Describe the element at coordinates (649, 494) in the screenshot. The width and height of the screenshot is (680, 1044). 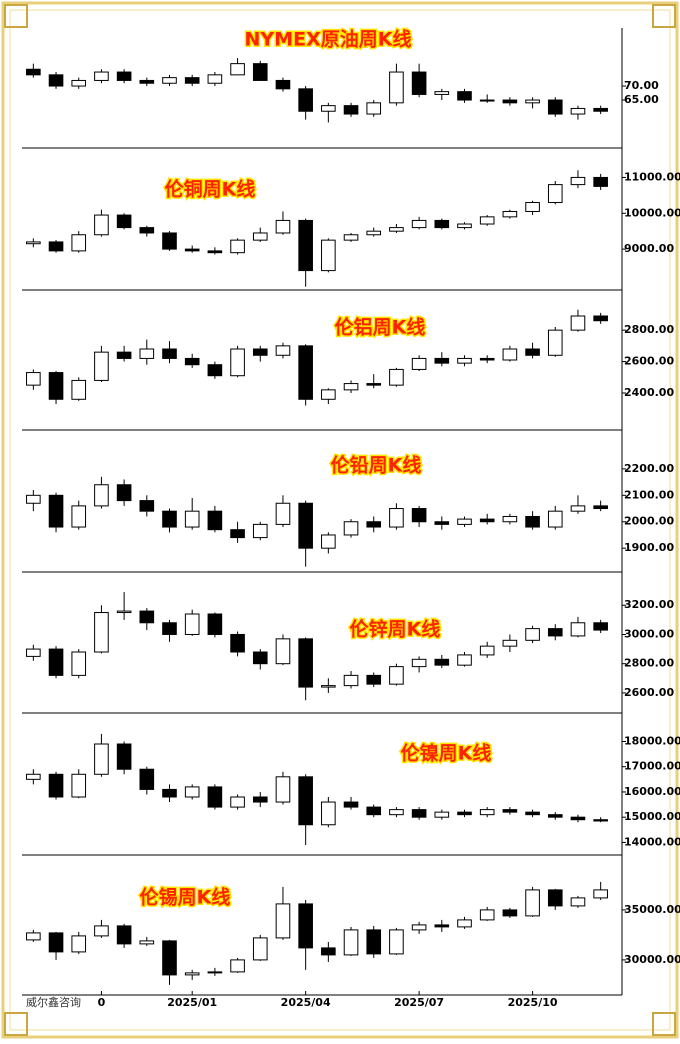
I see `y-tick-label: 2100.00` at that location.